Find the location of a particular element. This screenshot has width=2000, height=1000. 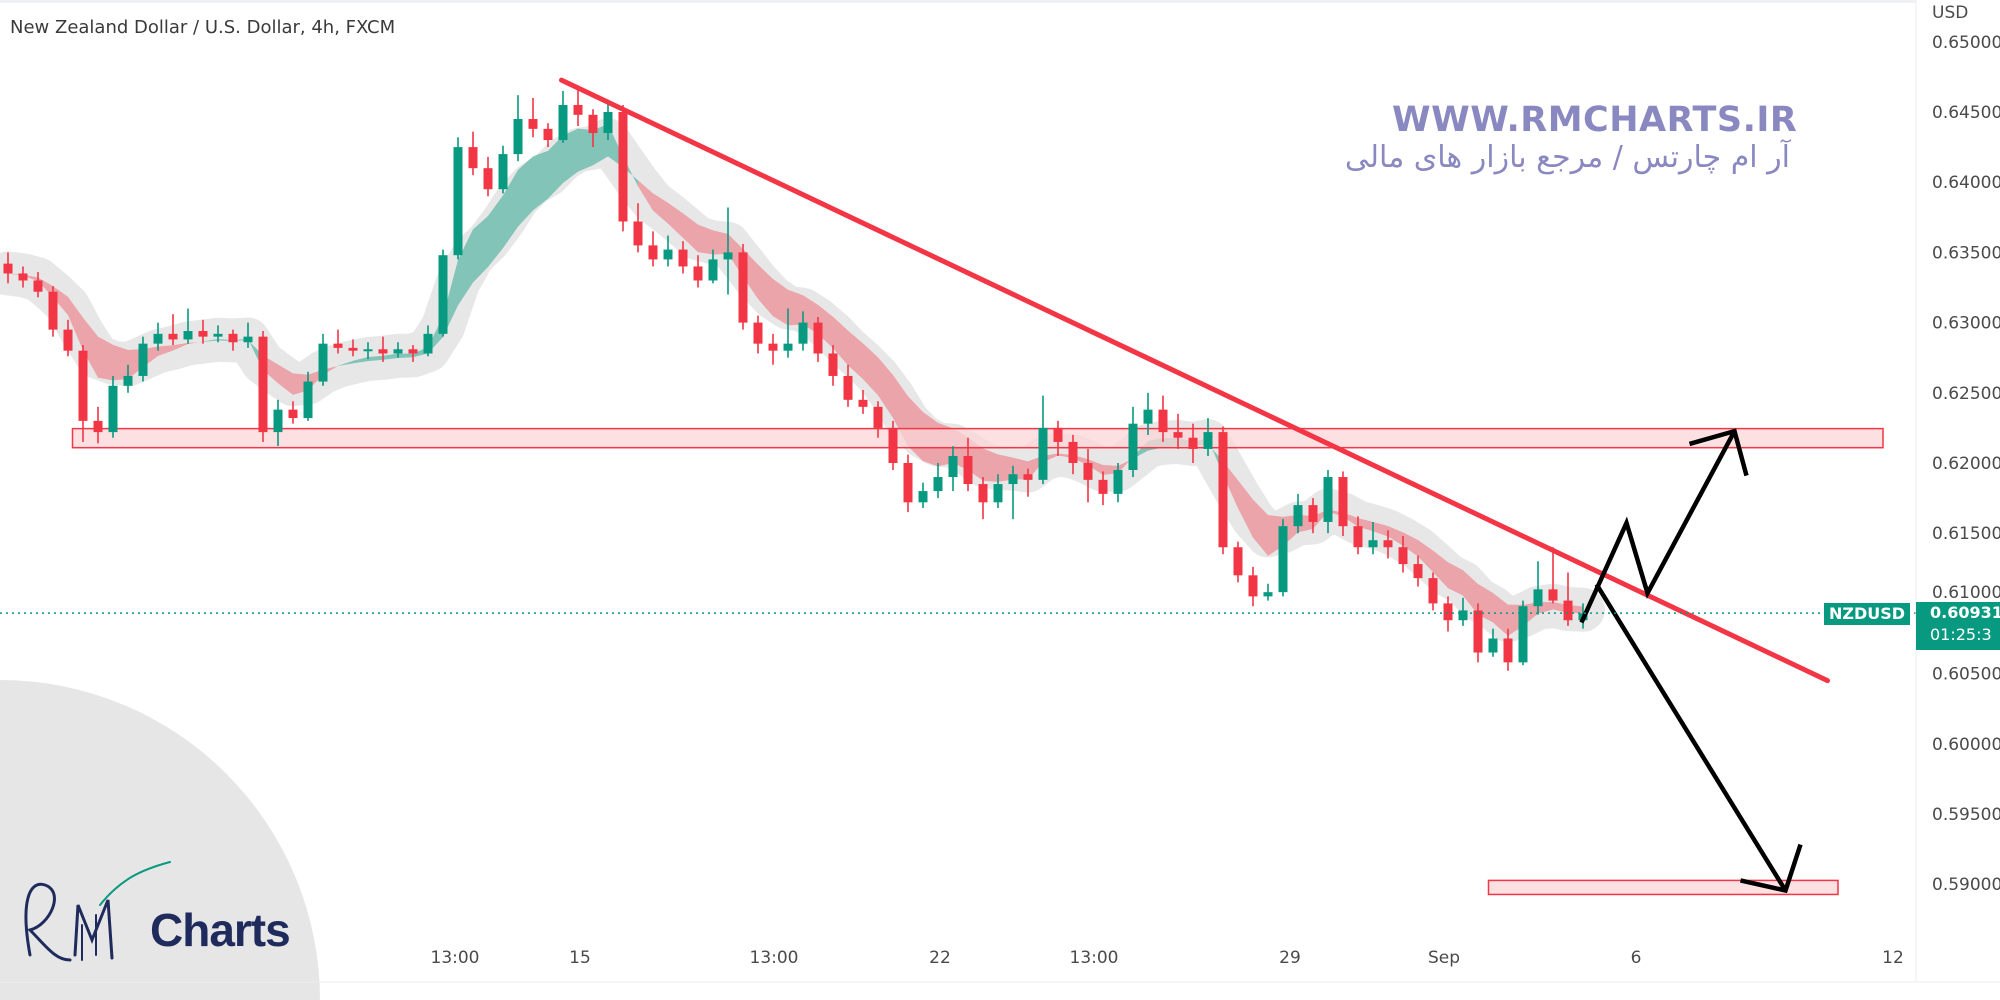

price-tick-label: 0.59000 is located at coordinates (1966, 885).